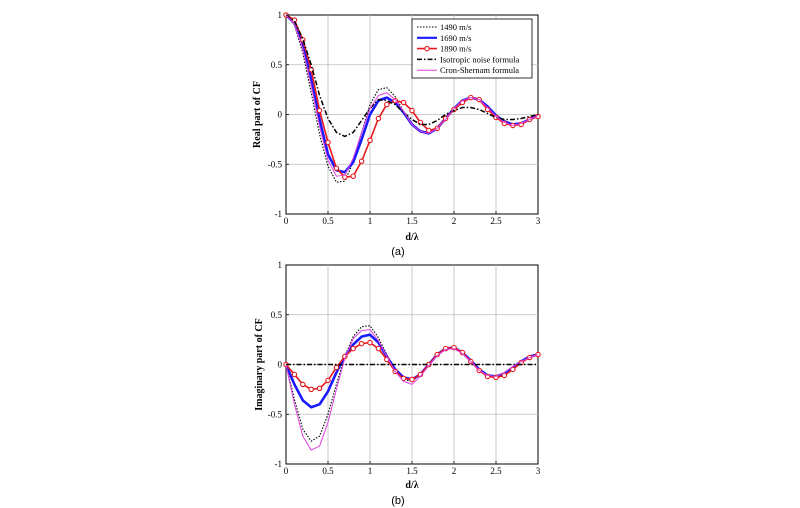 The image size is (800, 508). I want to click on legend-label-cron-shernam-formula: Cron-Shernam formula, so click(479, 70).